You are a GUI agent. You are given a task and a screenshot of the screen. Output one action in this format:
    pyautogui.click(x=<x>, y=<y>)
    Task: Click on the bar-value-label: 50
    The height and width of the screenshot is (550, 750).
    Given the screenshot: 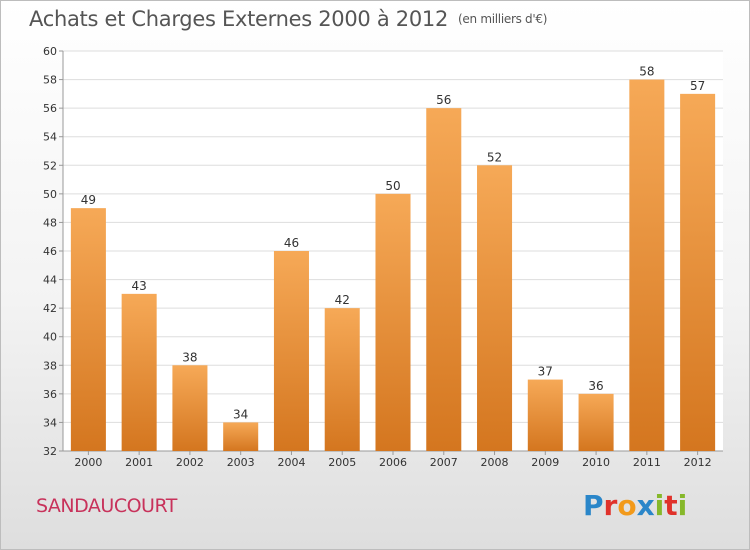 What is the action you would take?
    pyautogui.click(x=392, y=186)
    